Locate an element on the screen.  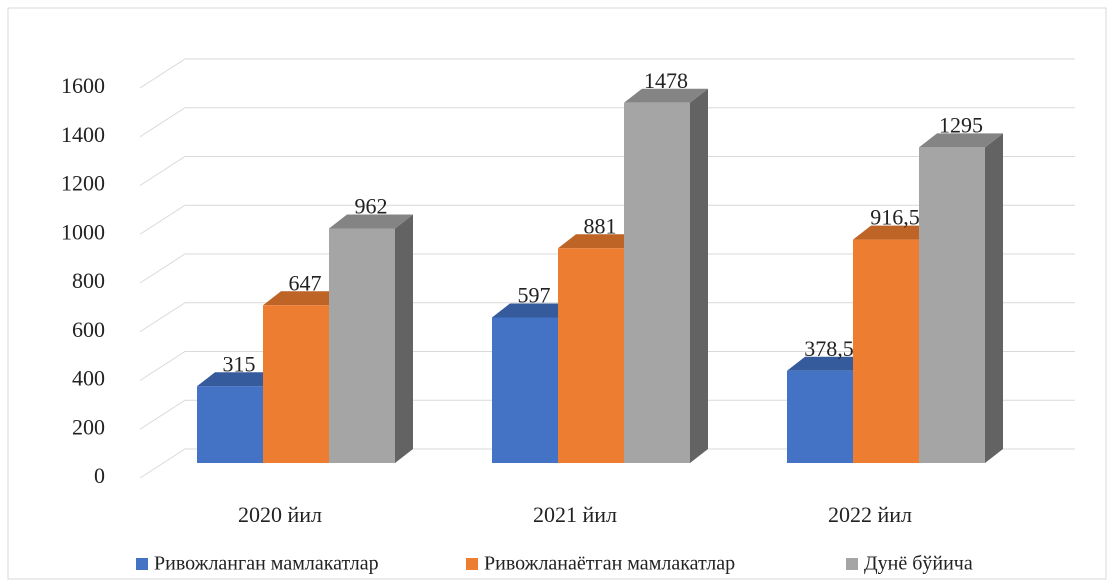
y-tick-label: 200 is located at coordinates (88, 426).